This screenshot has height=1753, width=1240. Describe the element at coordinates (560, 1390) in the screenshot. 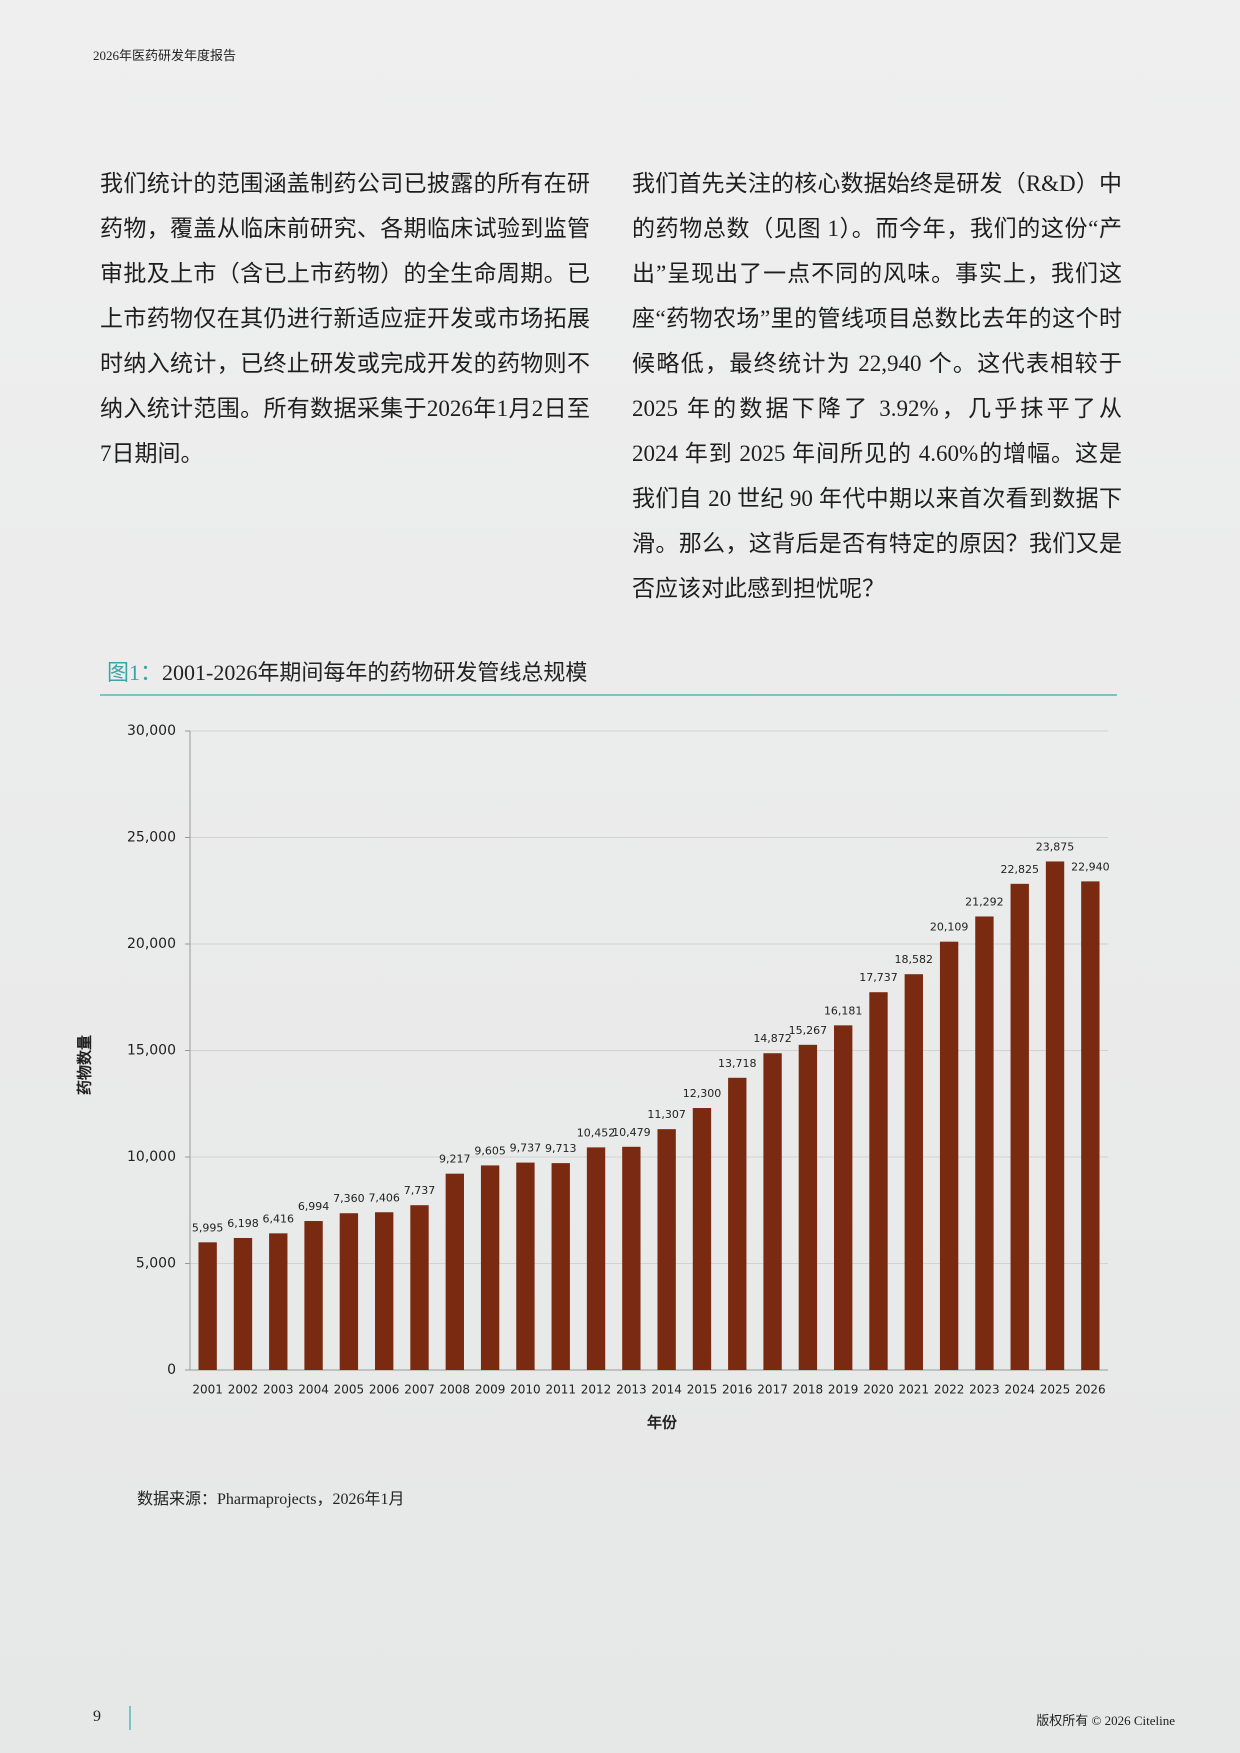

I see `x-tick-label: 2011` at that location.